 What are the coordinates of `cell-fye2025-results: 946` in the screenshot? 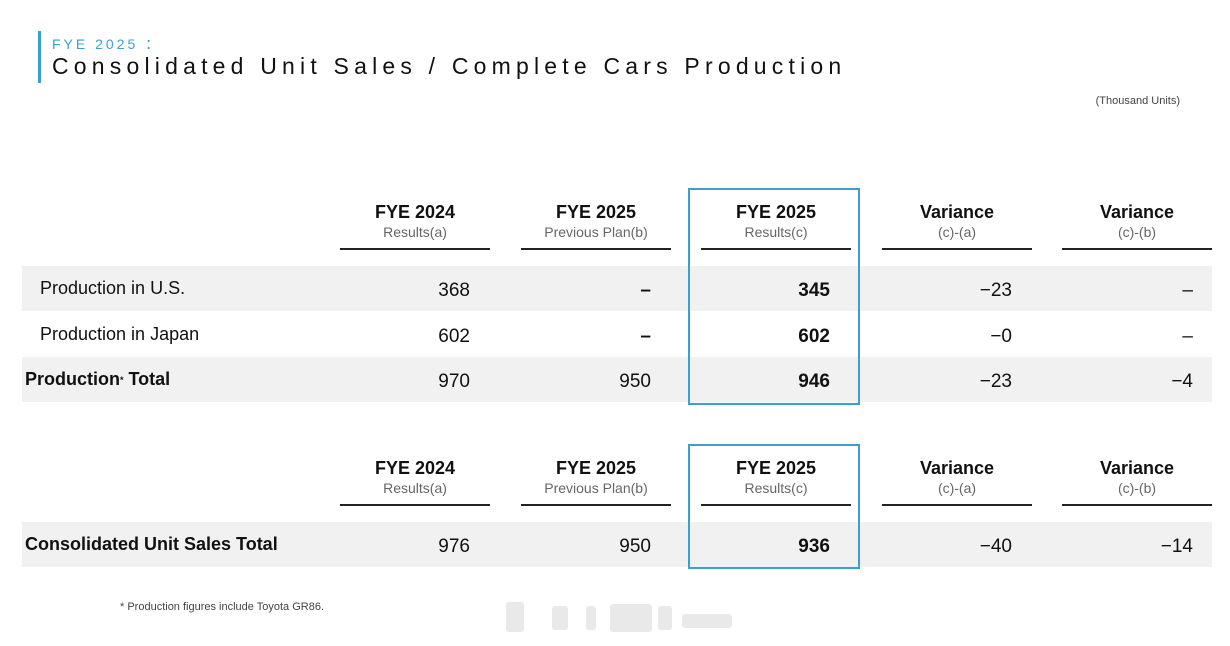 It's located at (814, 381).